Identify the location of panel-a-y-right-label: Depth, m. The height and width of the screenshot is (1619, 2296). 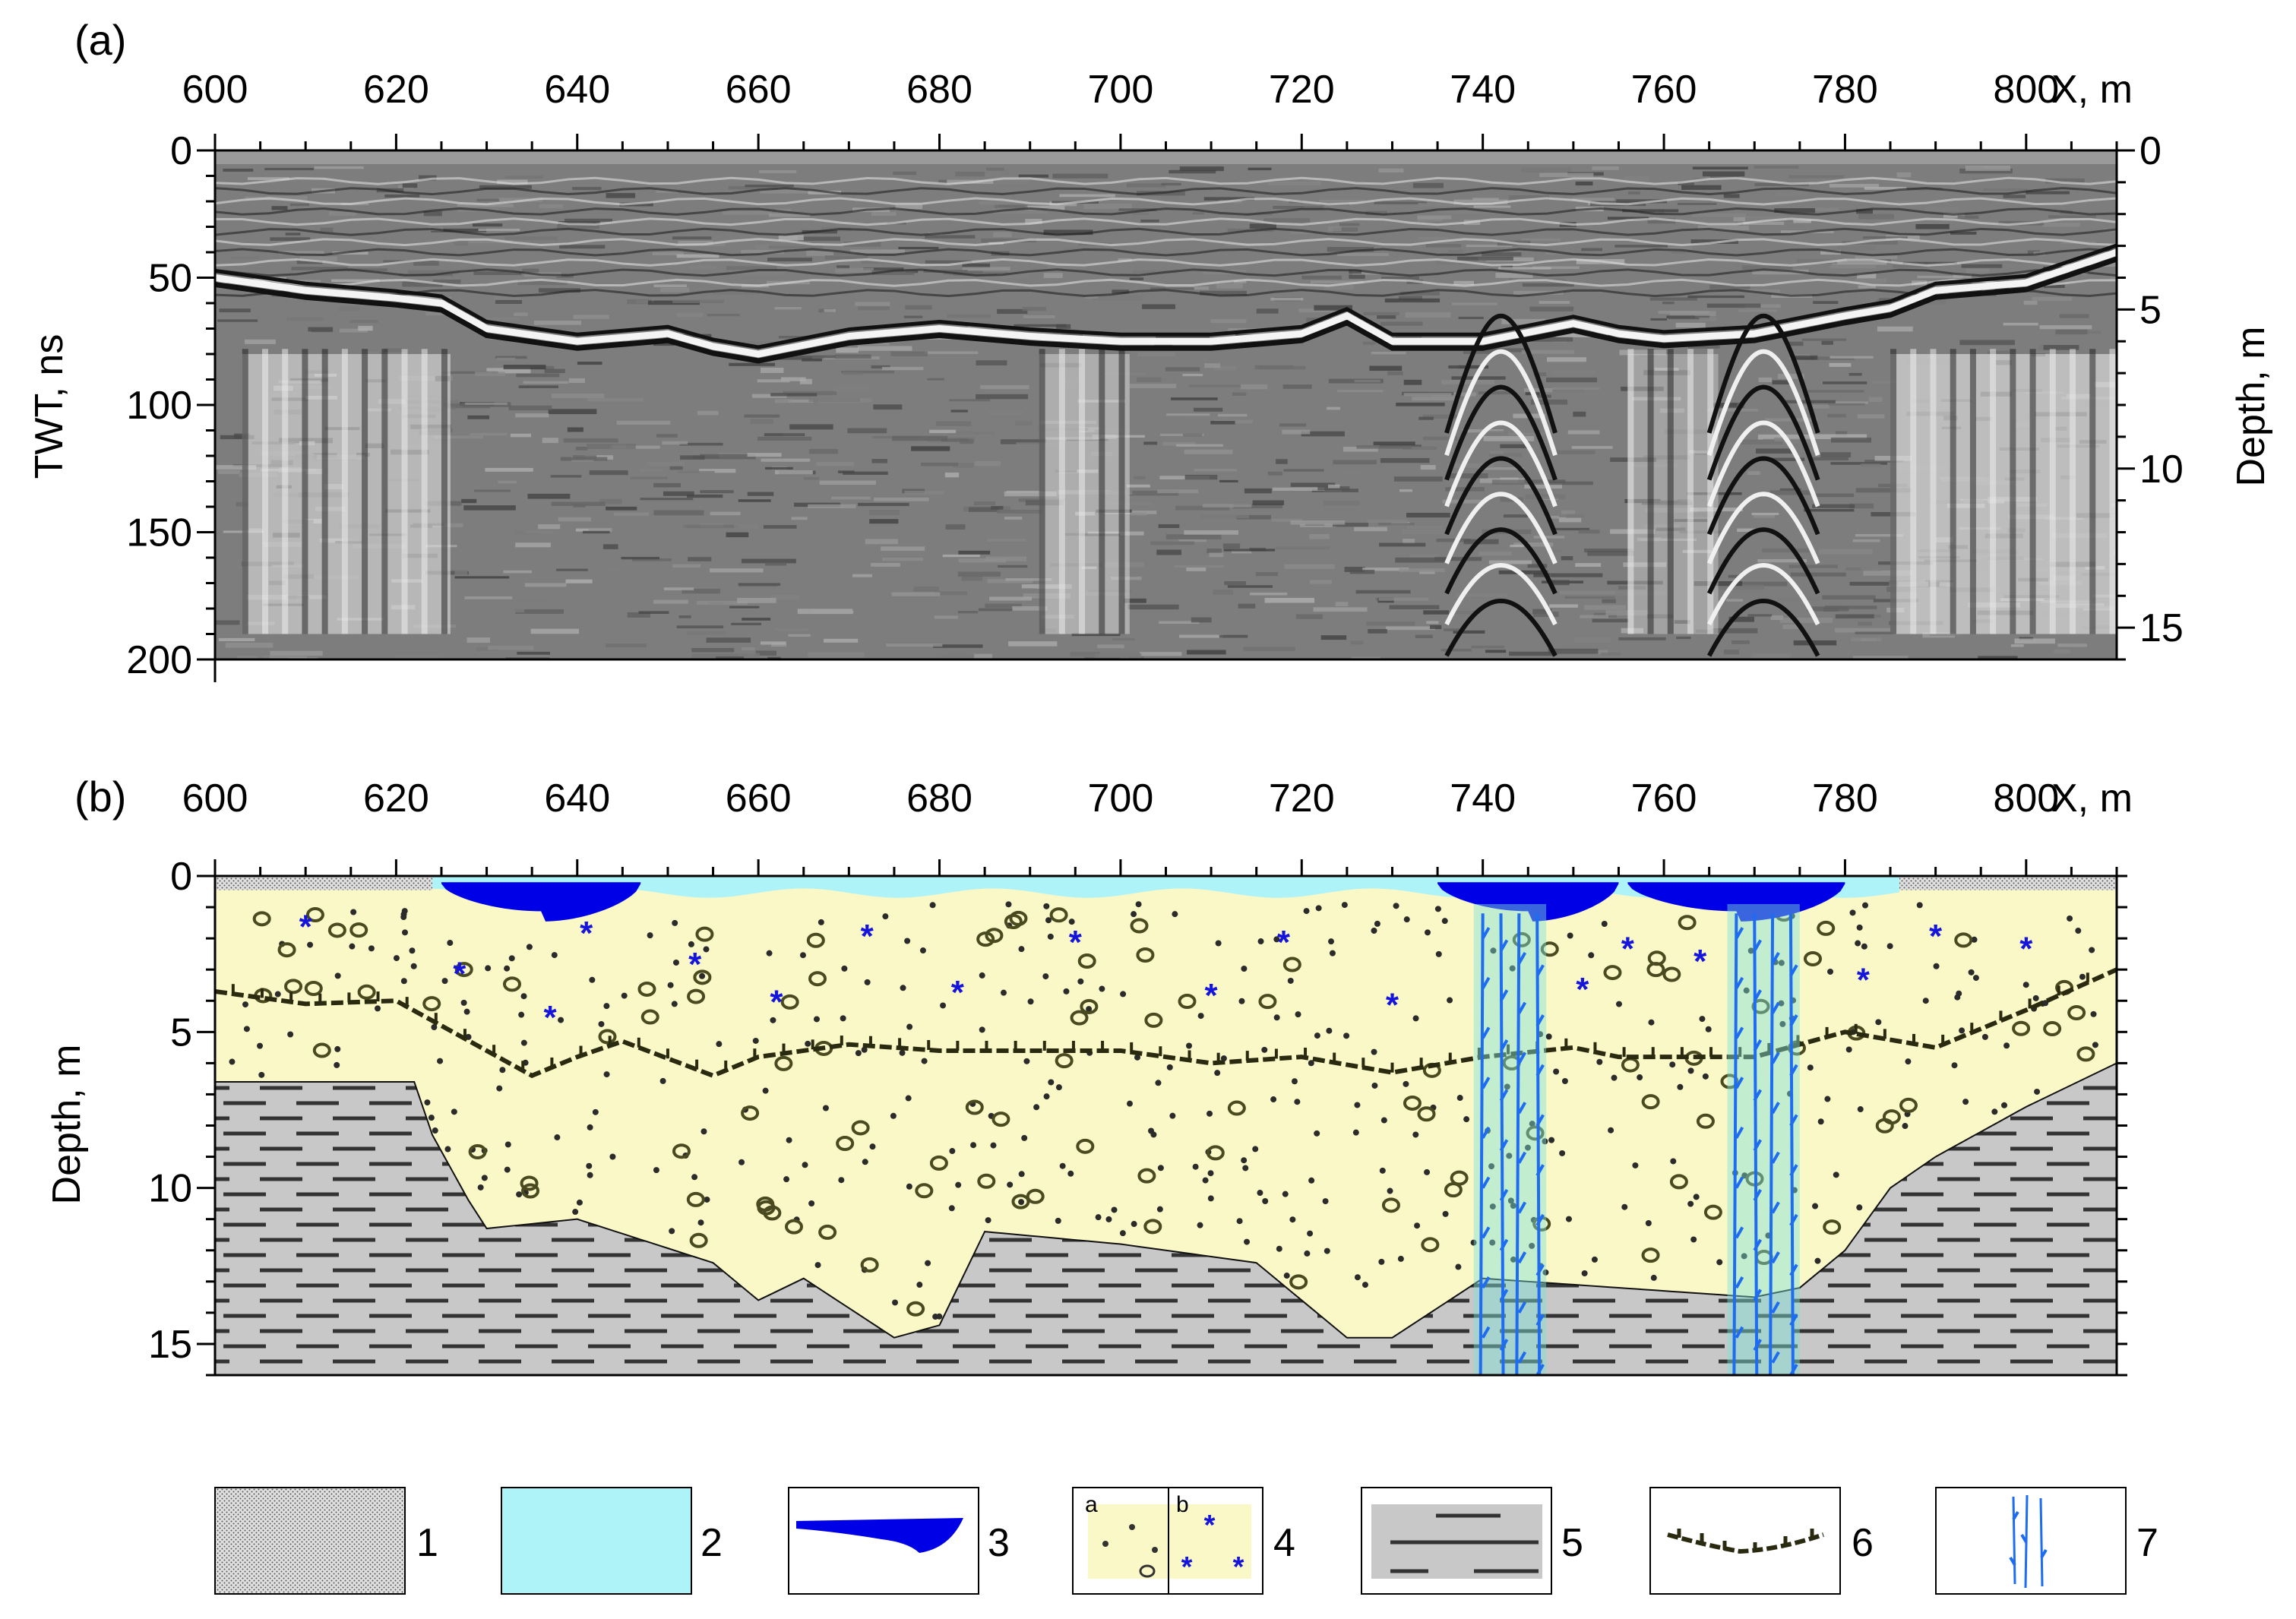
(2251, 407).